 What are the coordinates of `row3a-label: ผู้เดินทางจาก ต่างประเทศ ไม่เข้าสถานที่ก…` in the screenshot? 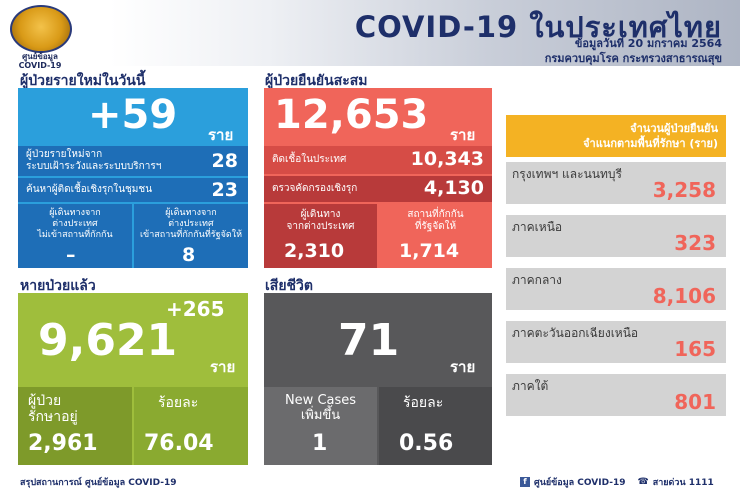 It's located at (75, 224).